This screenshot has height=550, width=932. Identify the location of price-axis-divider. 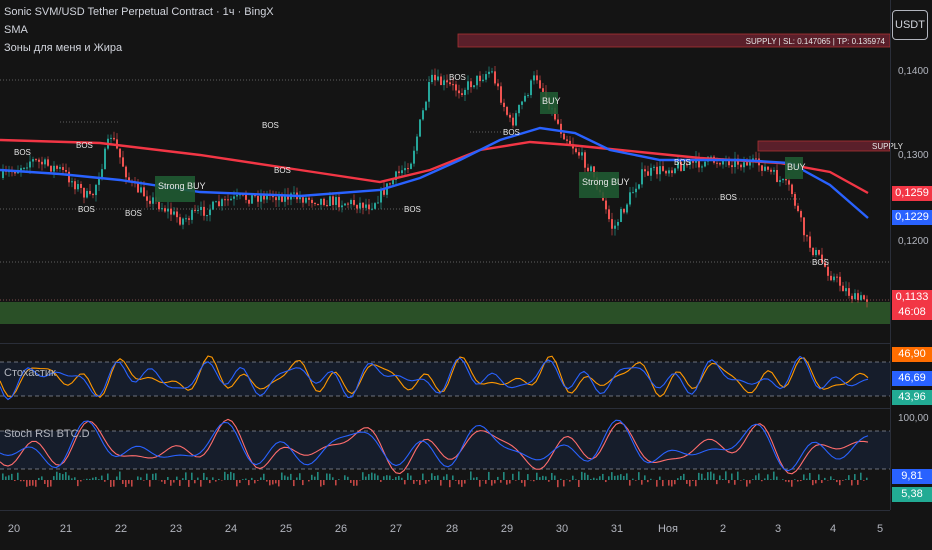
(890, 255).